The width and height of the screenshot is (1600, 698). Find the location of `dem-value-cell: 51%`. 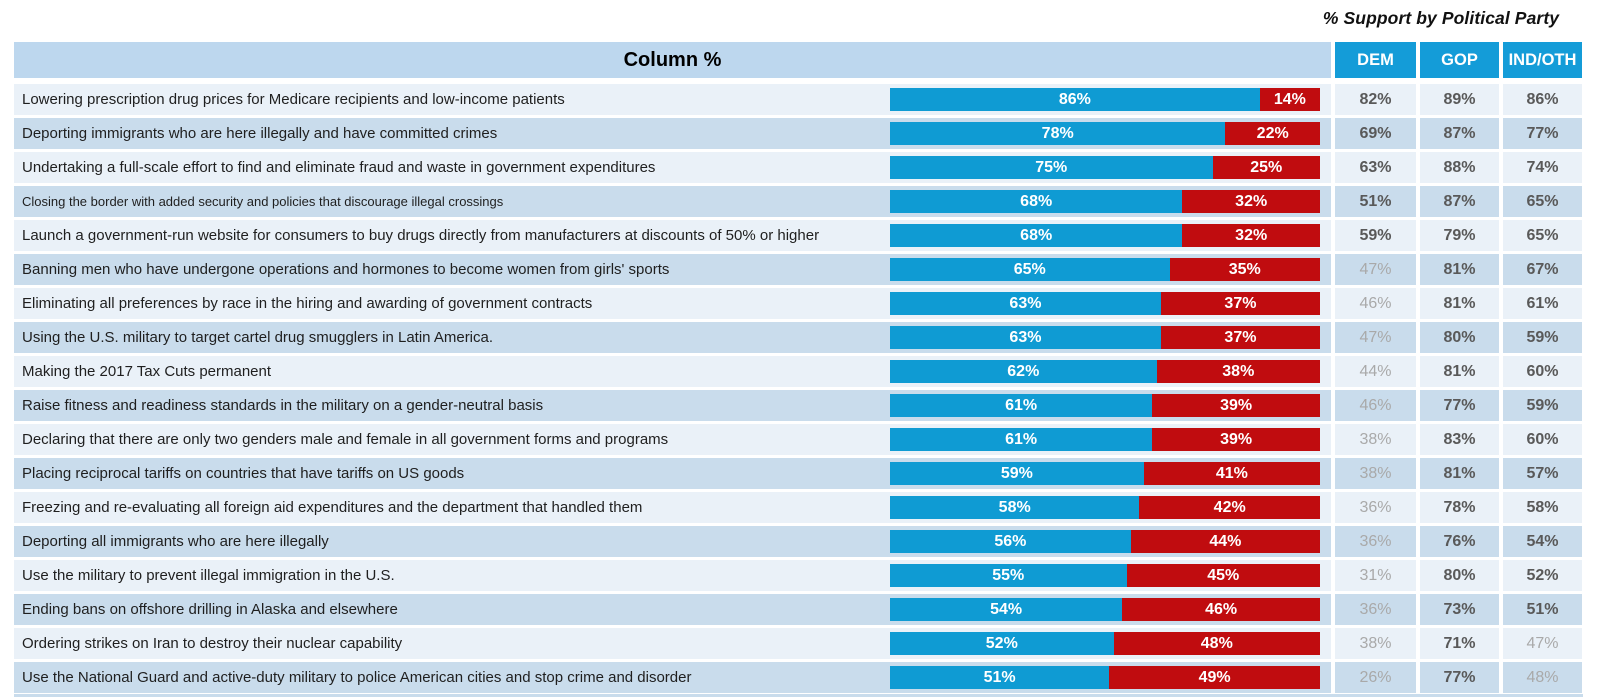

dem-value-cell: 51% is located at coordinates (1375, 201).